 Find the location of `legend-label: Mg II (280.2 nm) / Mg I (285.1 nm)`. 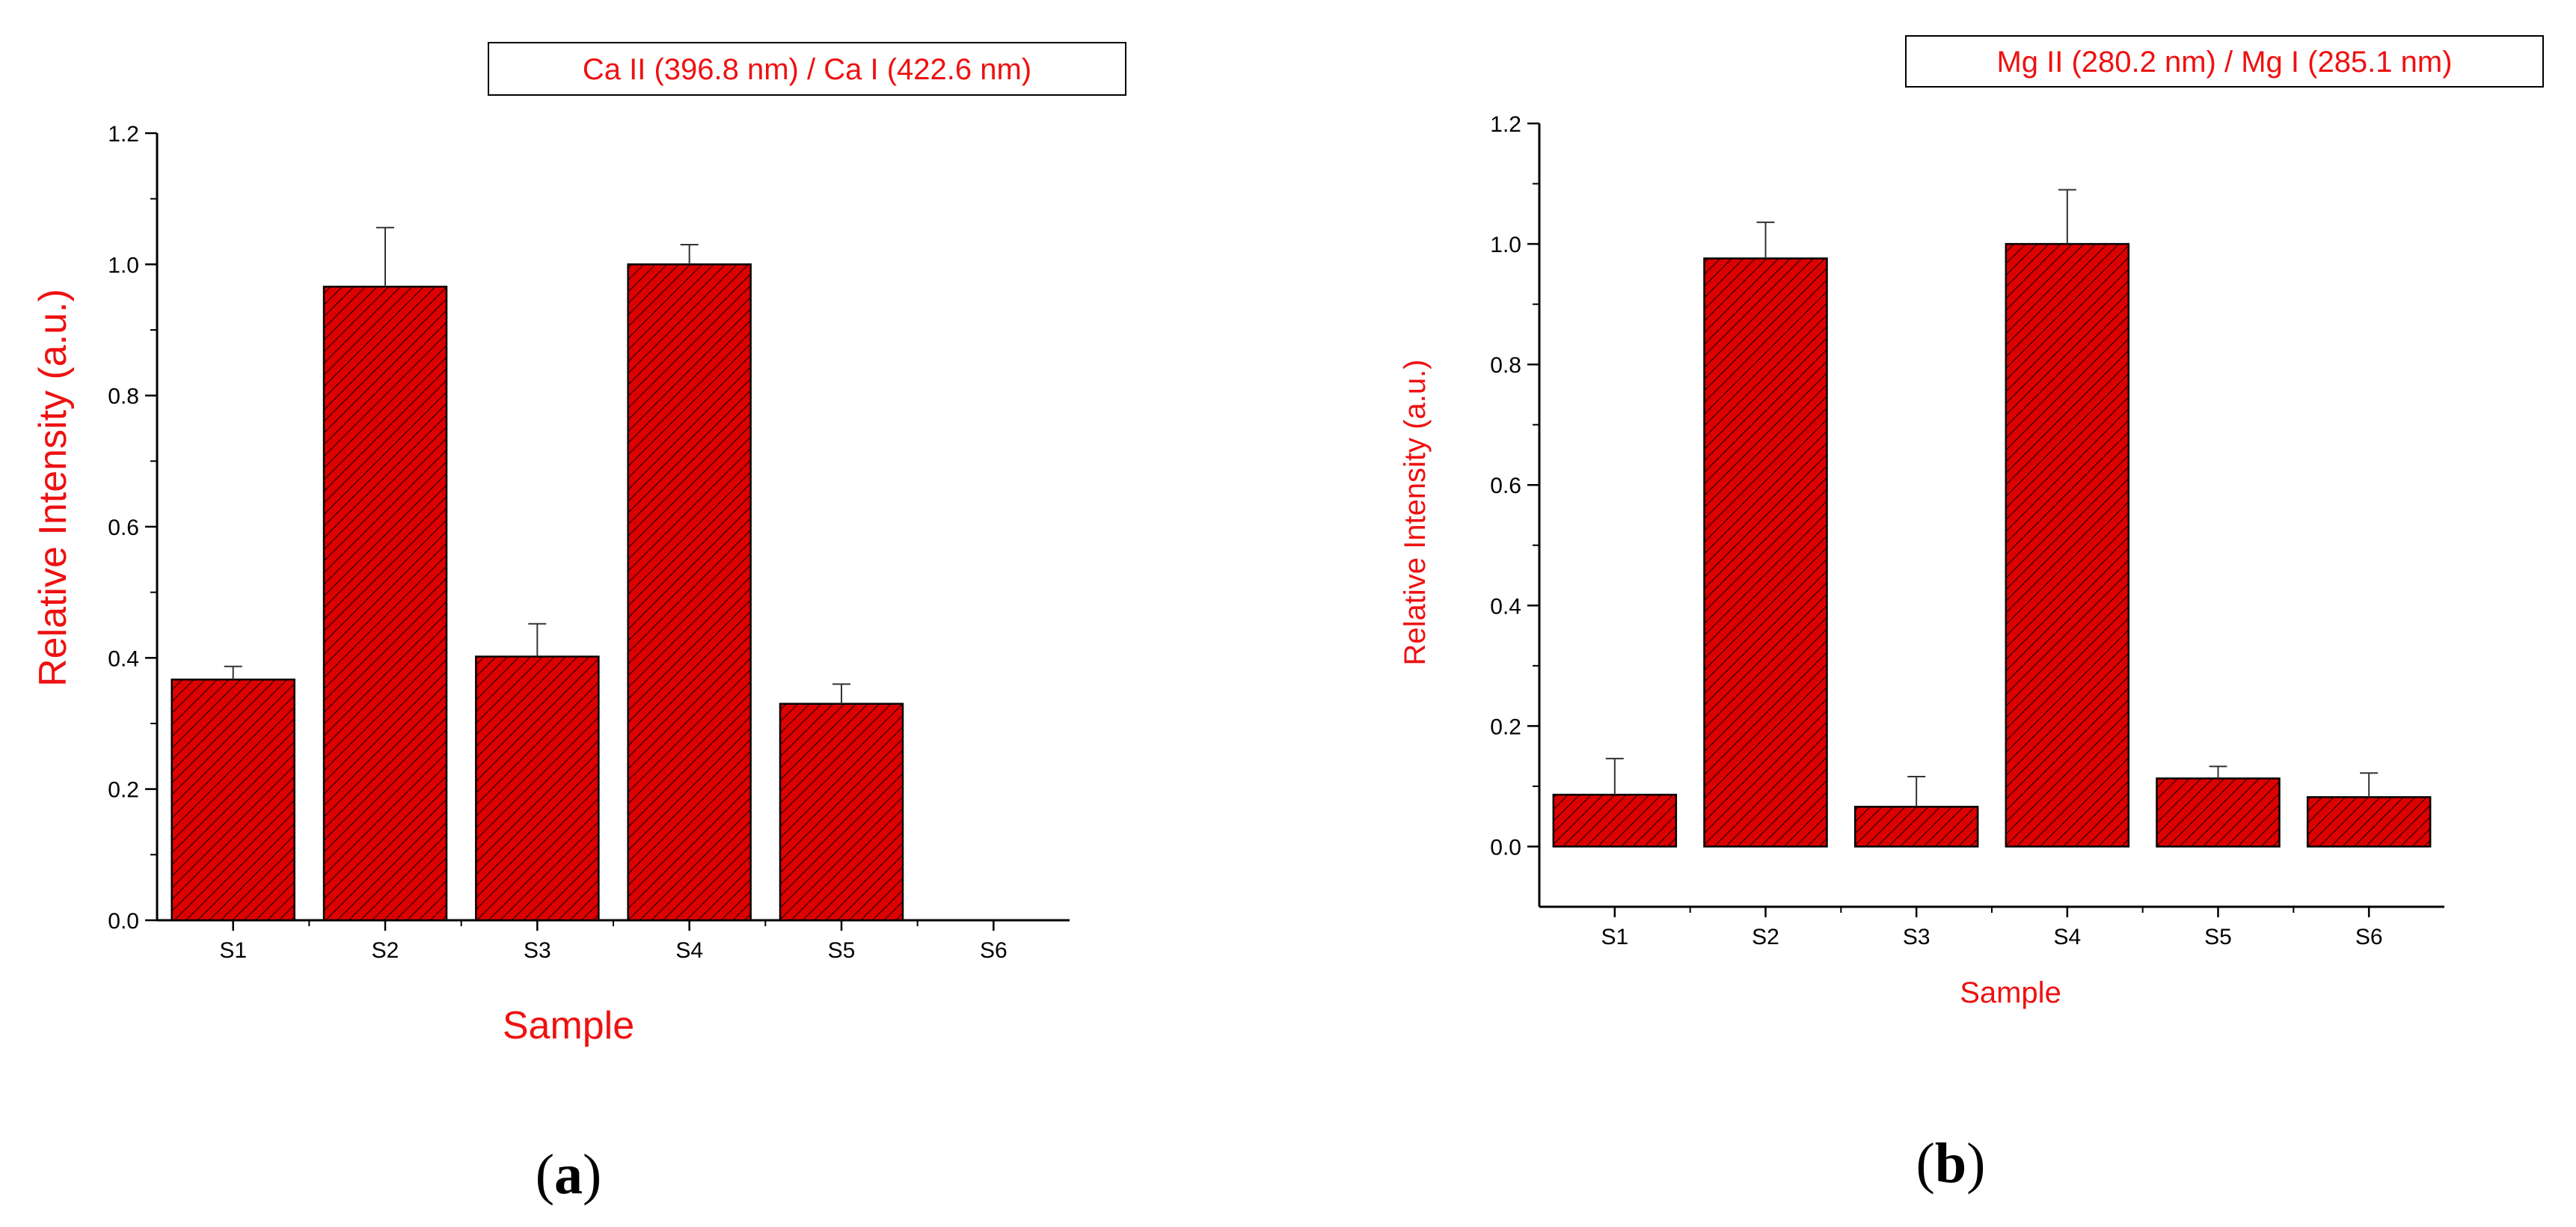

legend-label: Mg II (280.2 nm) / Mg I (285.1 nm) is located at coordinates (2224, 62).